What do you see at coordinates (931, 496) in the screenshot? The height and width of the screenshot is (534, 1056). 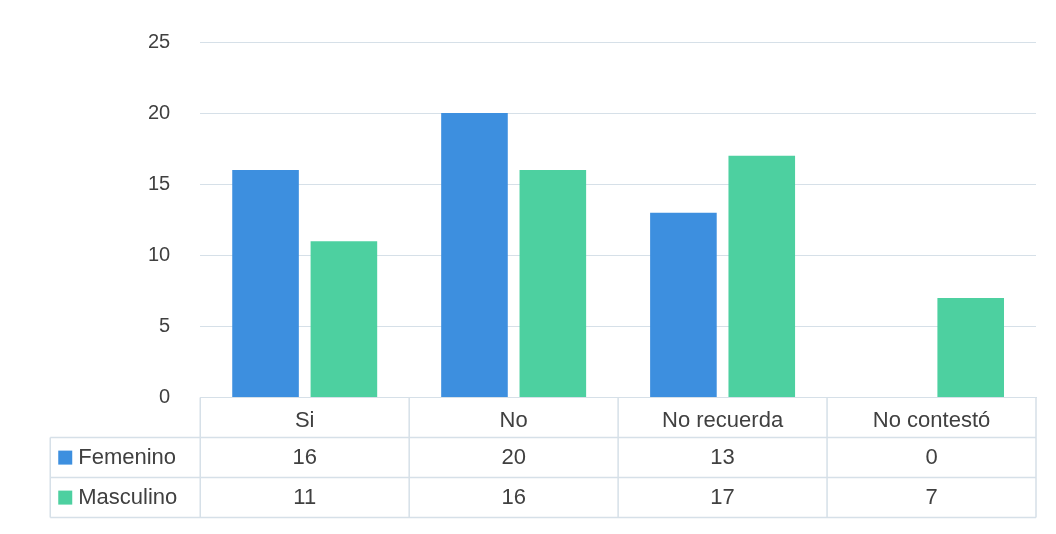 I see `data-label: 7` at bounding box center [931, 496].